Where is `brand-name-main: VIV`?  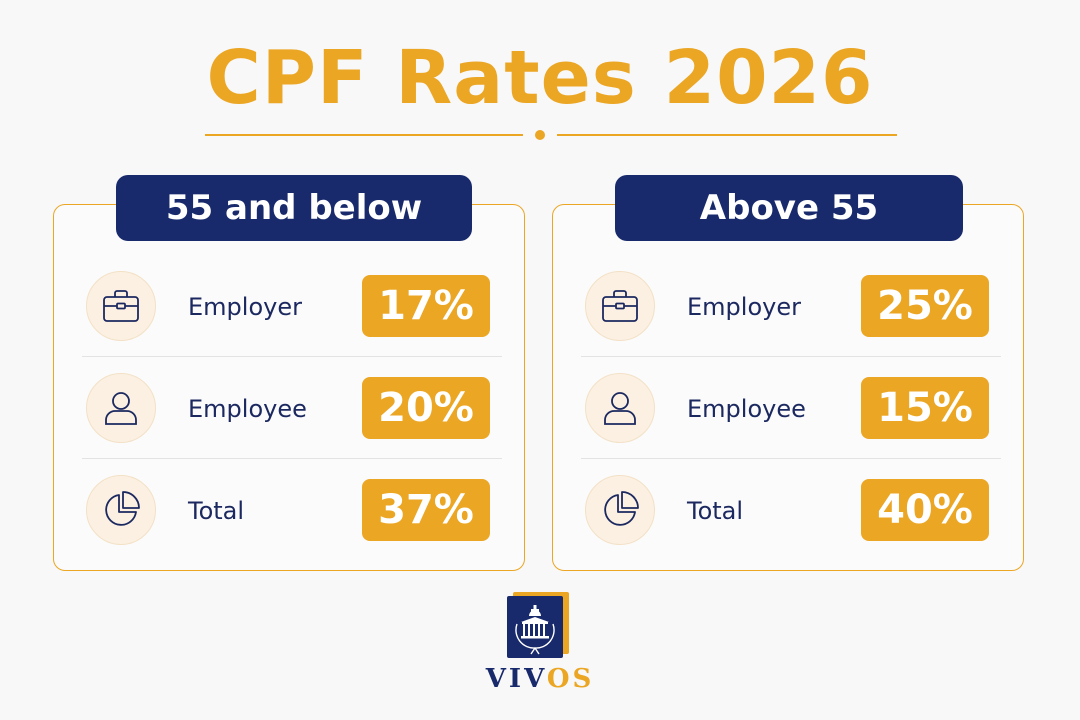
brand-name-main: VIV is located at coordinates (516, 679).